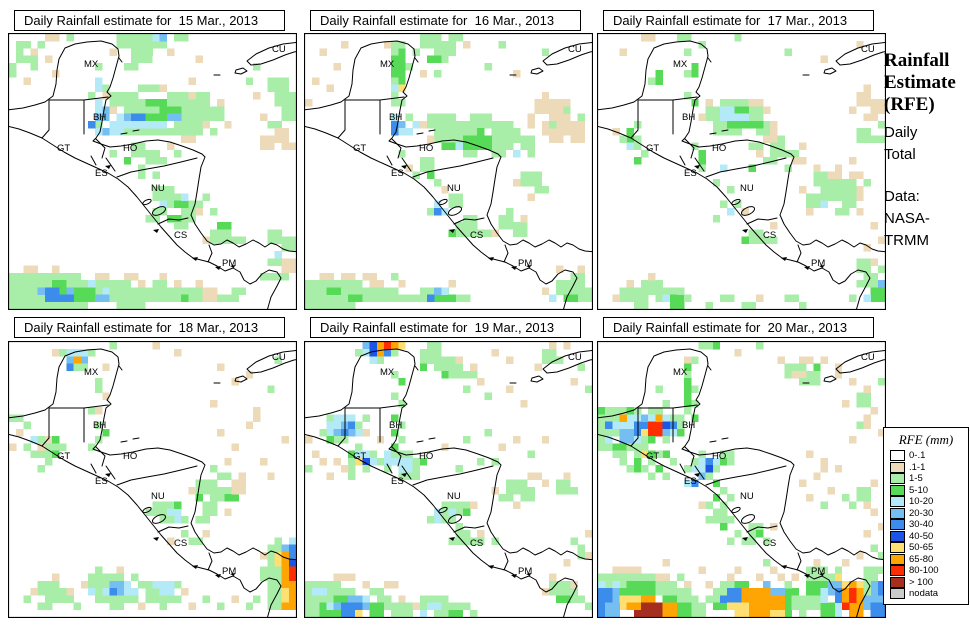 The image size is (970, 635). I want to click on legend-swatch-> 100, so click(897, 582).